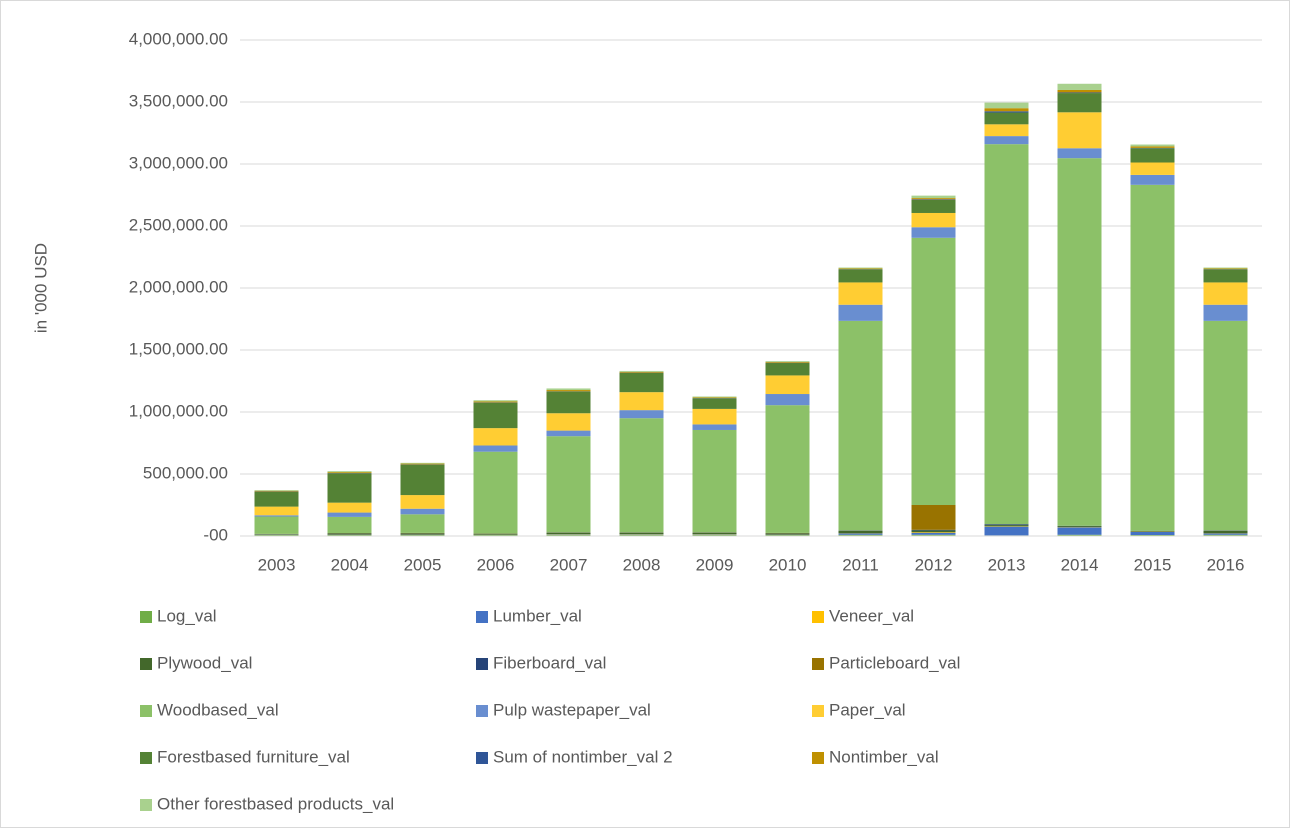  What do you see at coordinates (572, 709) in the screenshot?
I see `legend-label: Pulp wastepaper_val` at bounding box center [572, 709].